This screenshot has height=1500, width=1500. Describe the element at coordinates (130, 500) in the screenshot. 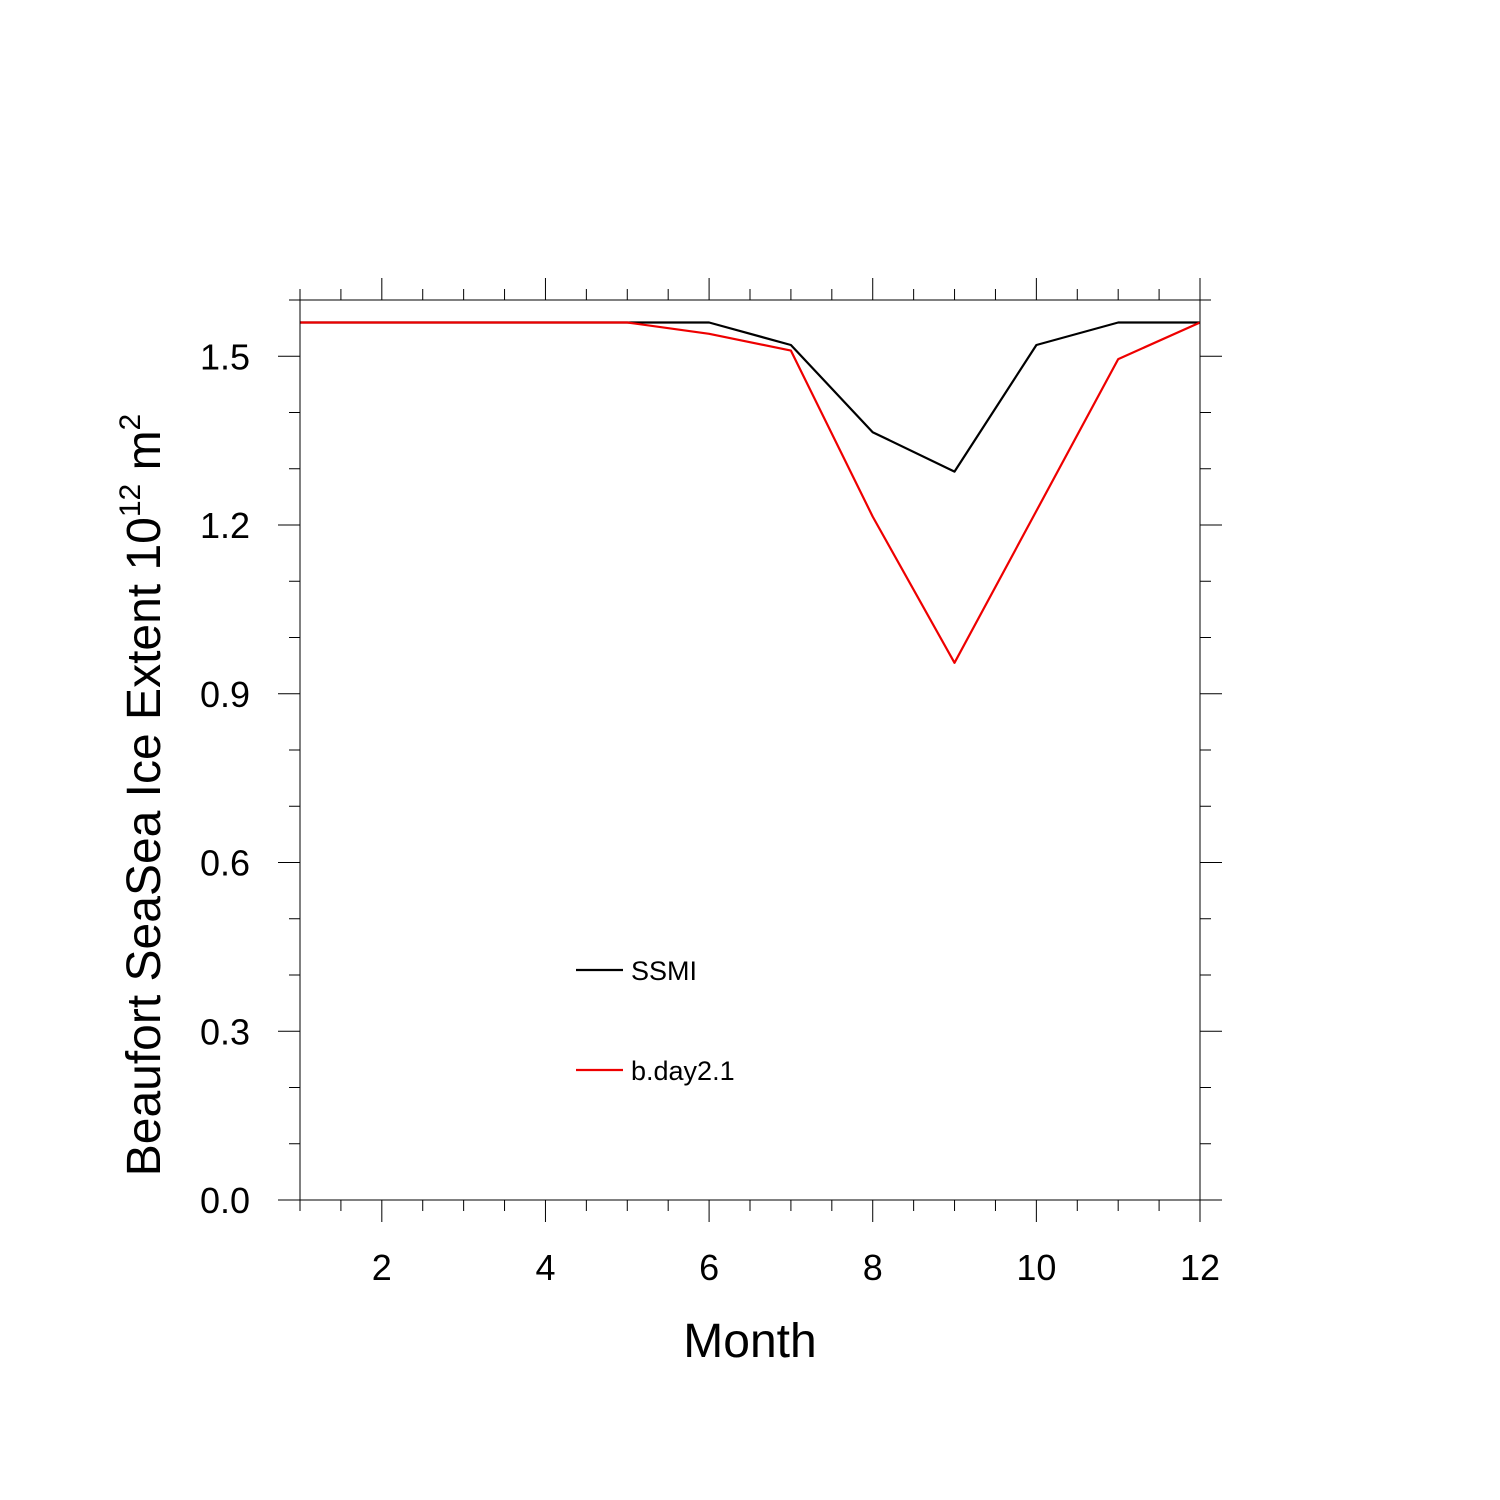

I see `y-axis-title-exponent: 12` at that location.